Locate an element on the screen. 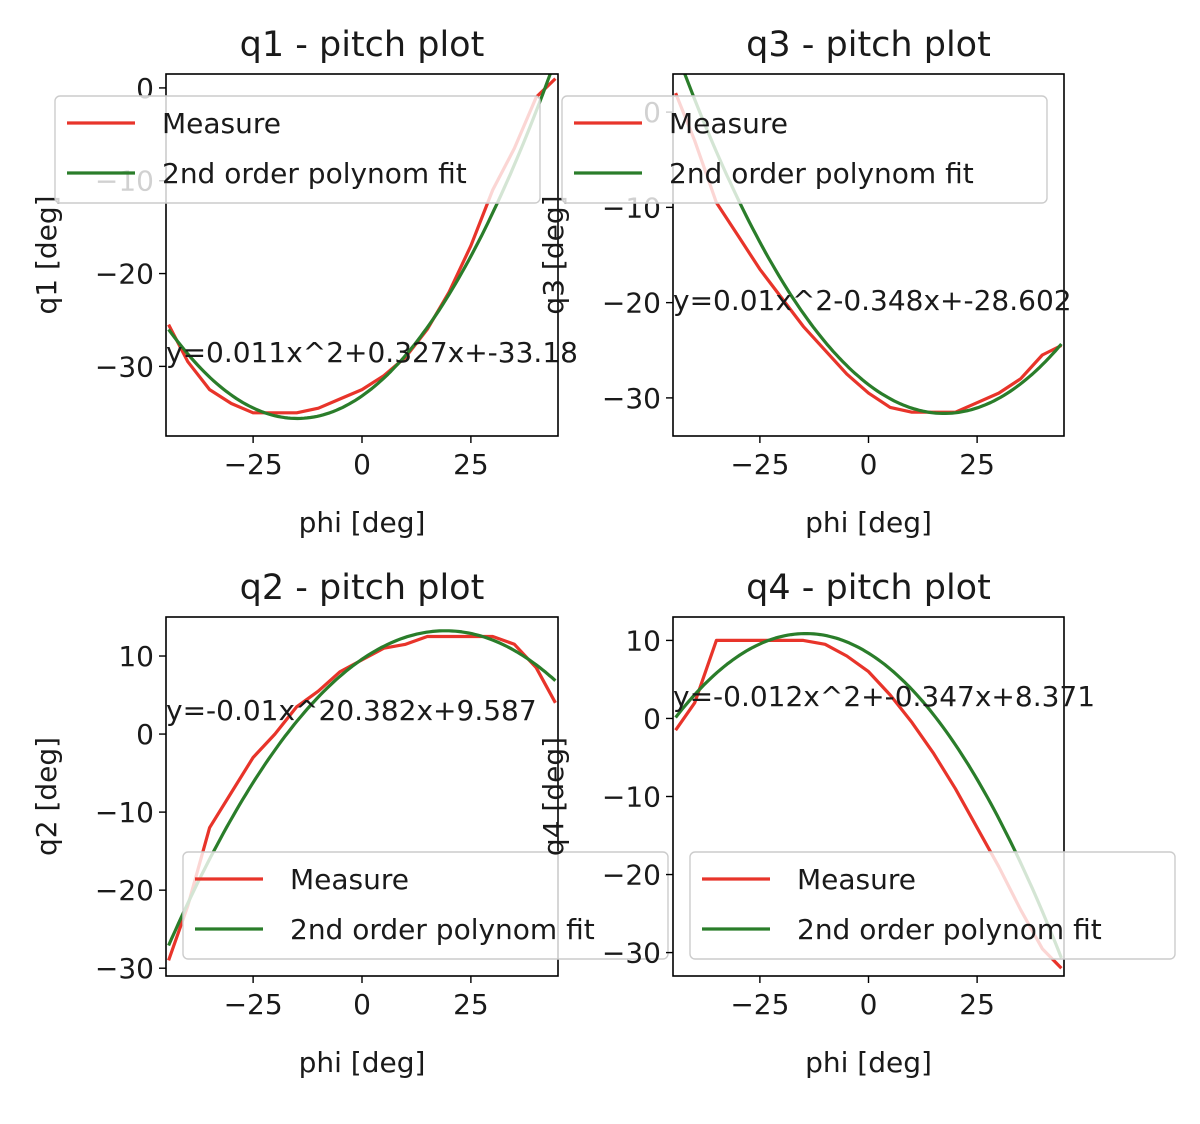 The image size is (1200, 1124). y-axis-label: q1 [deg] is located at coordinates (46, 254).